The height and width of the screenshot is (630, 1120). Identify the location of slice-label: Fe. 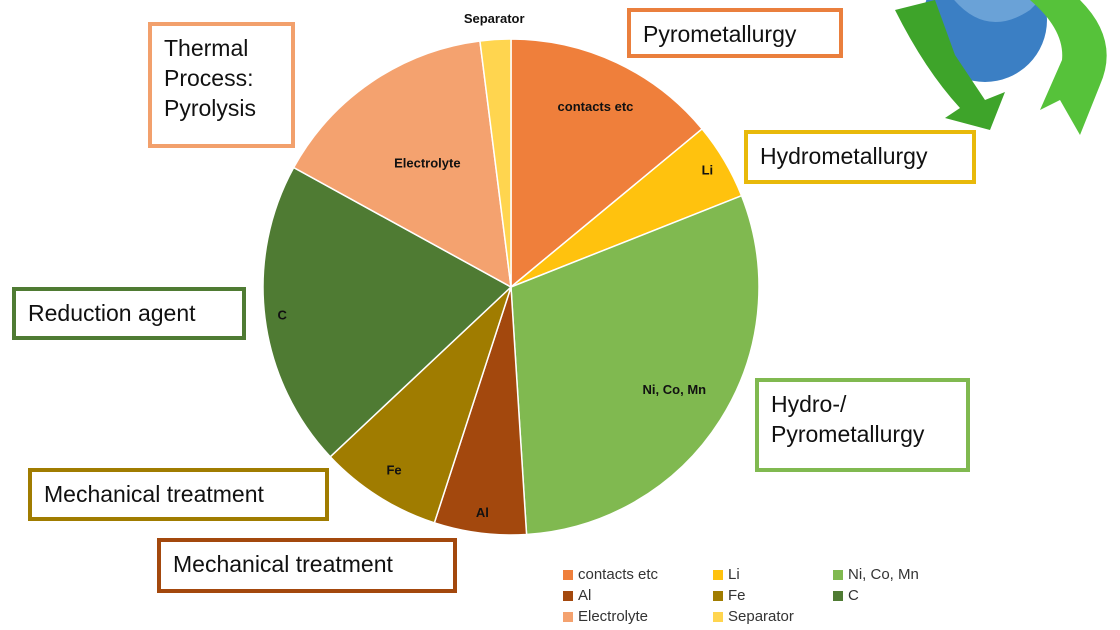
(393, 470).